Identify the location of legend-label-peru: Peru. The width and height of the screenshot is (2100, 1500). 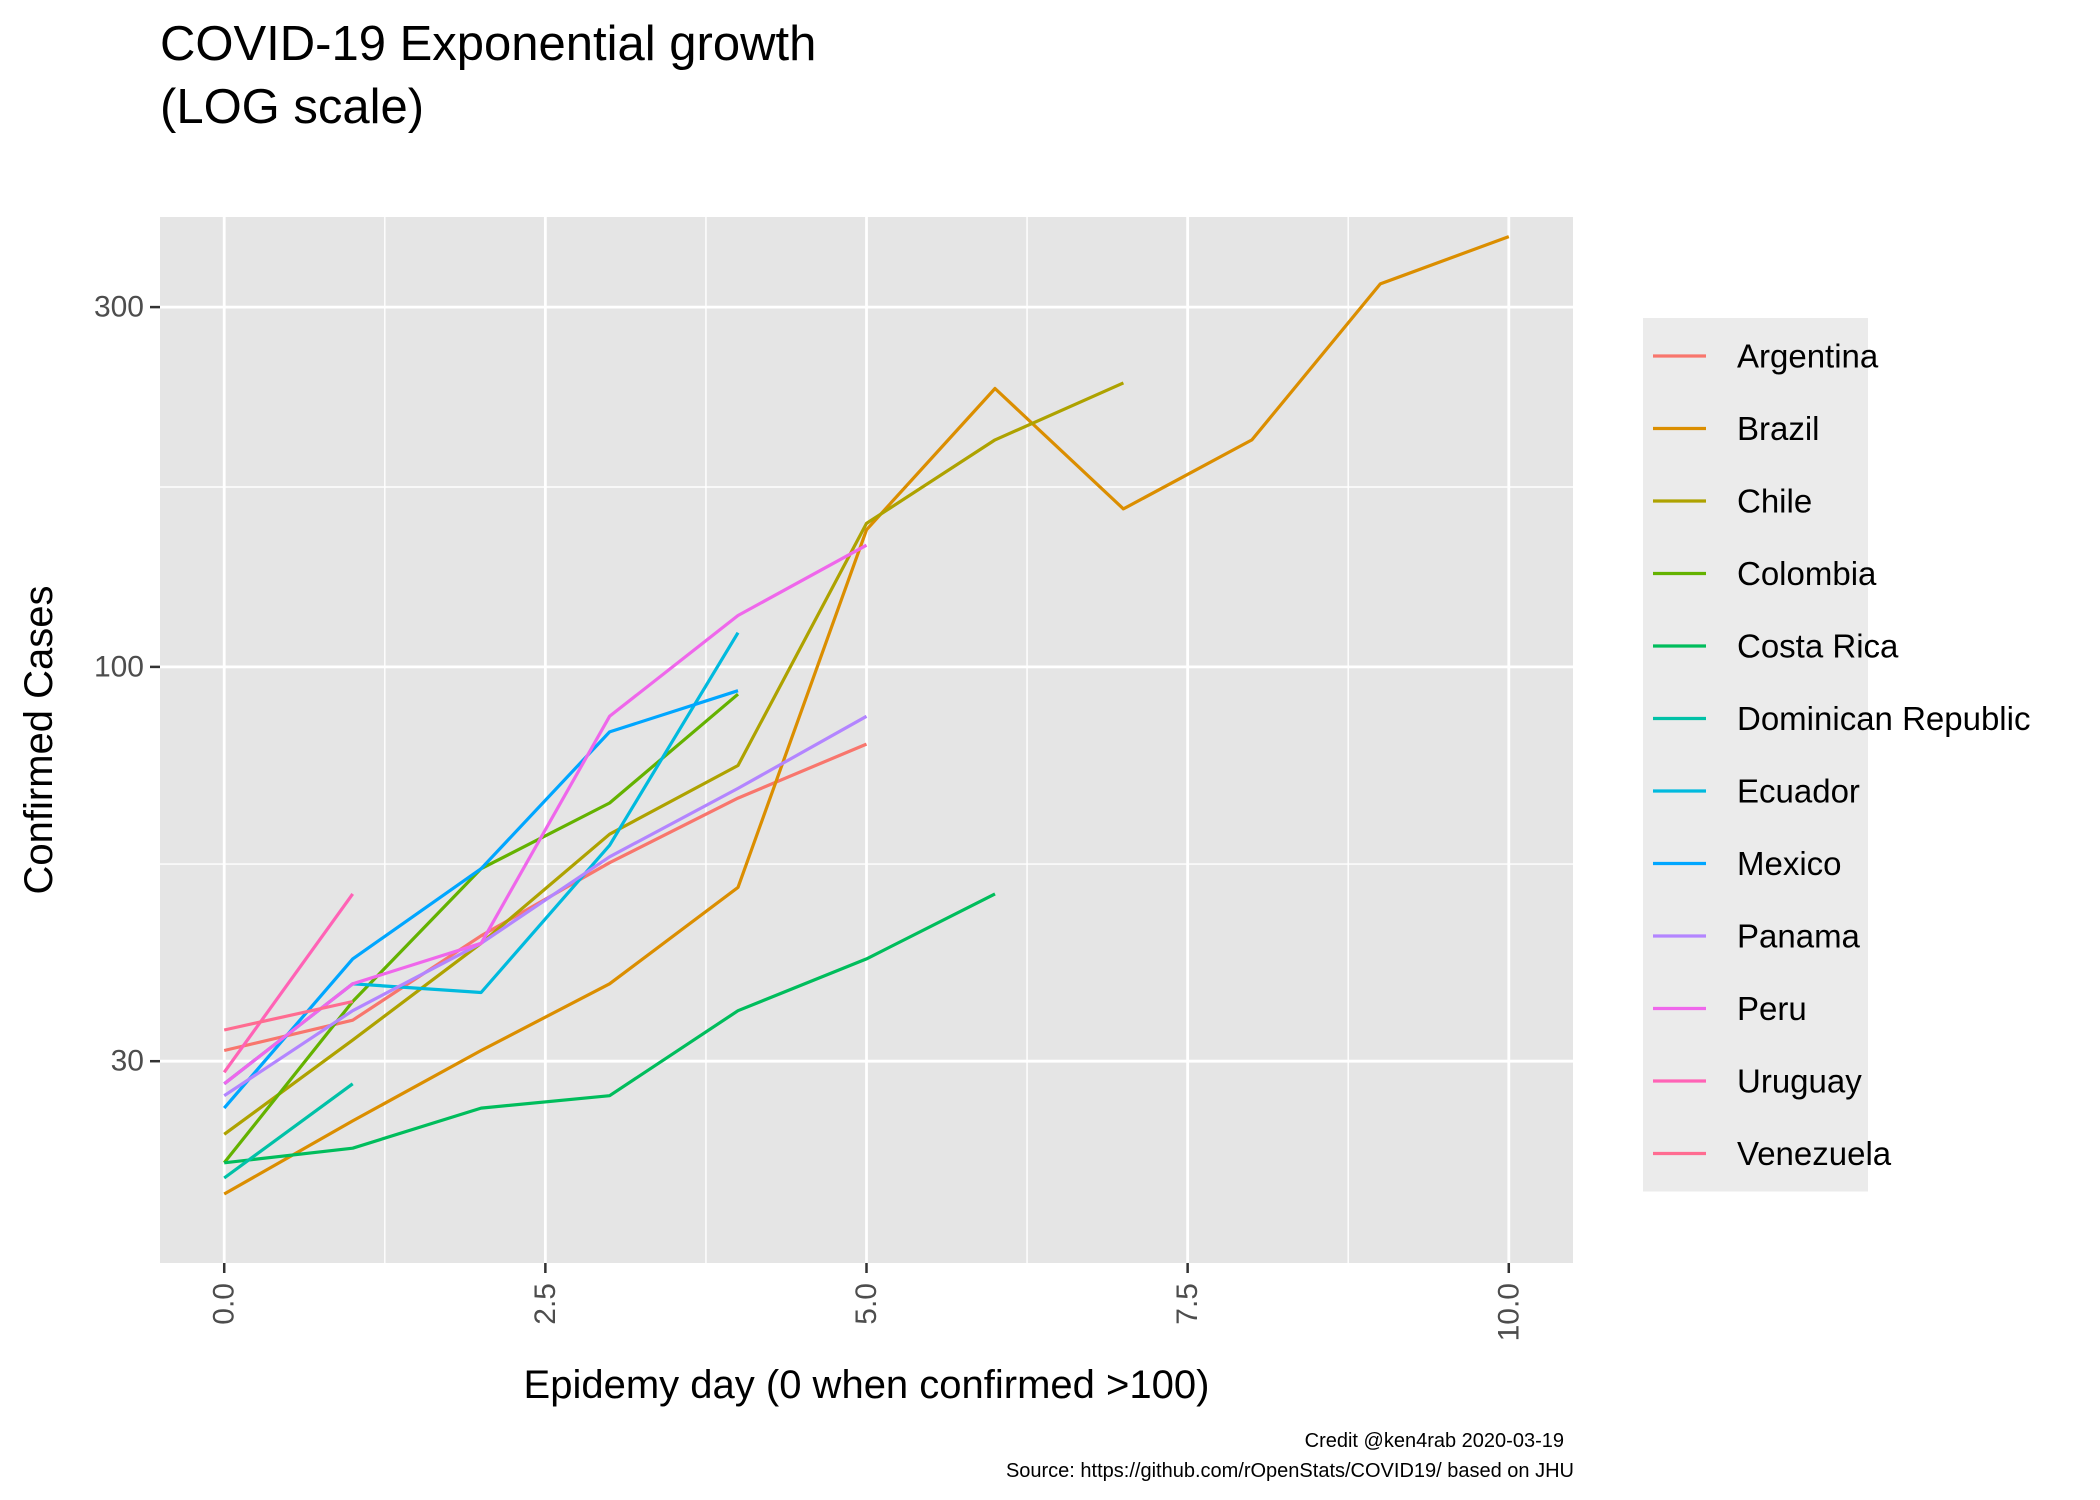
(1772, 1008).